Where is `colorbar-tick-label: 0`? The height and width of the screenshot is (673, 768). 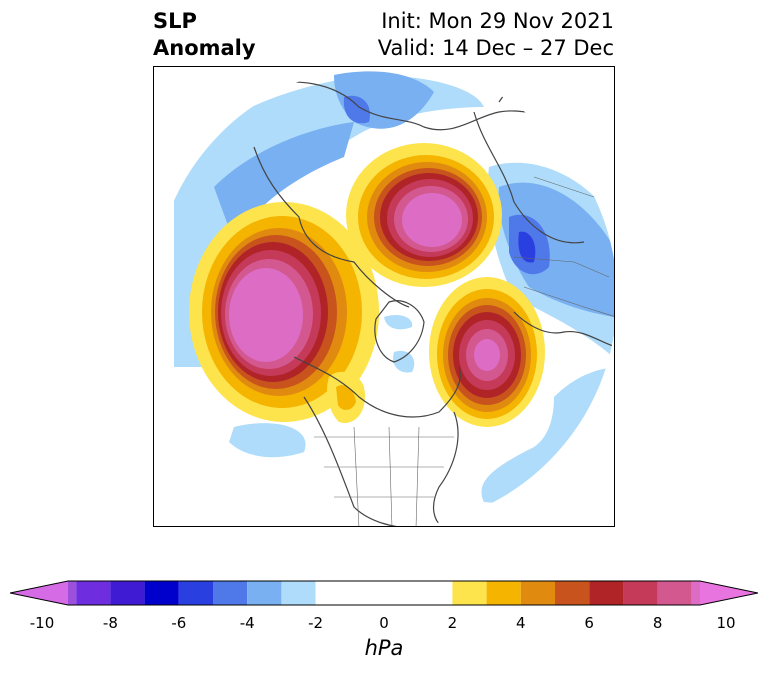 colorbar-tick-label: 0 is located at coordinates (384, 623).